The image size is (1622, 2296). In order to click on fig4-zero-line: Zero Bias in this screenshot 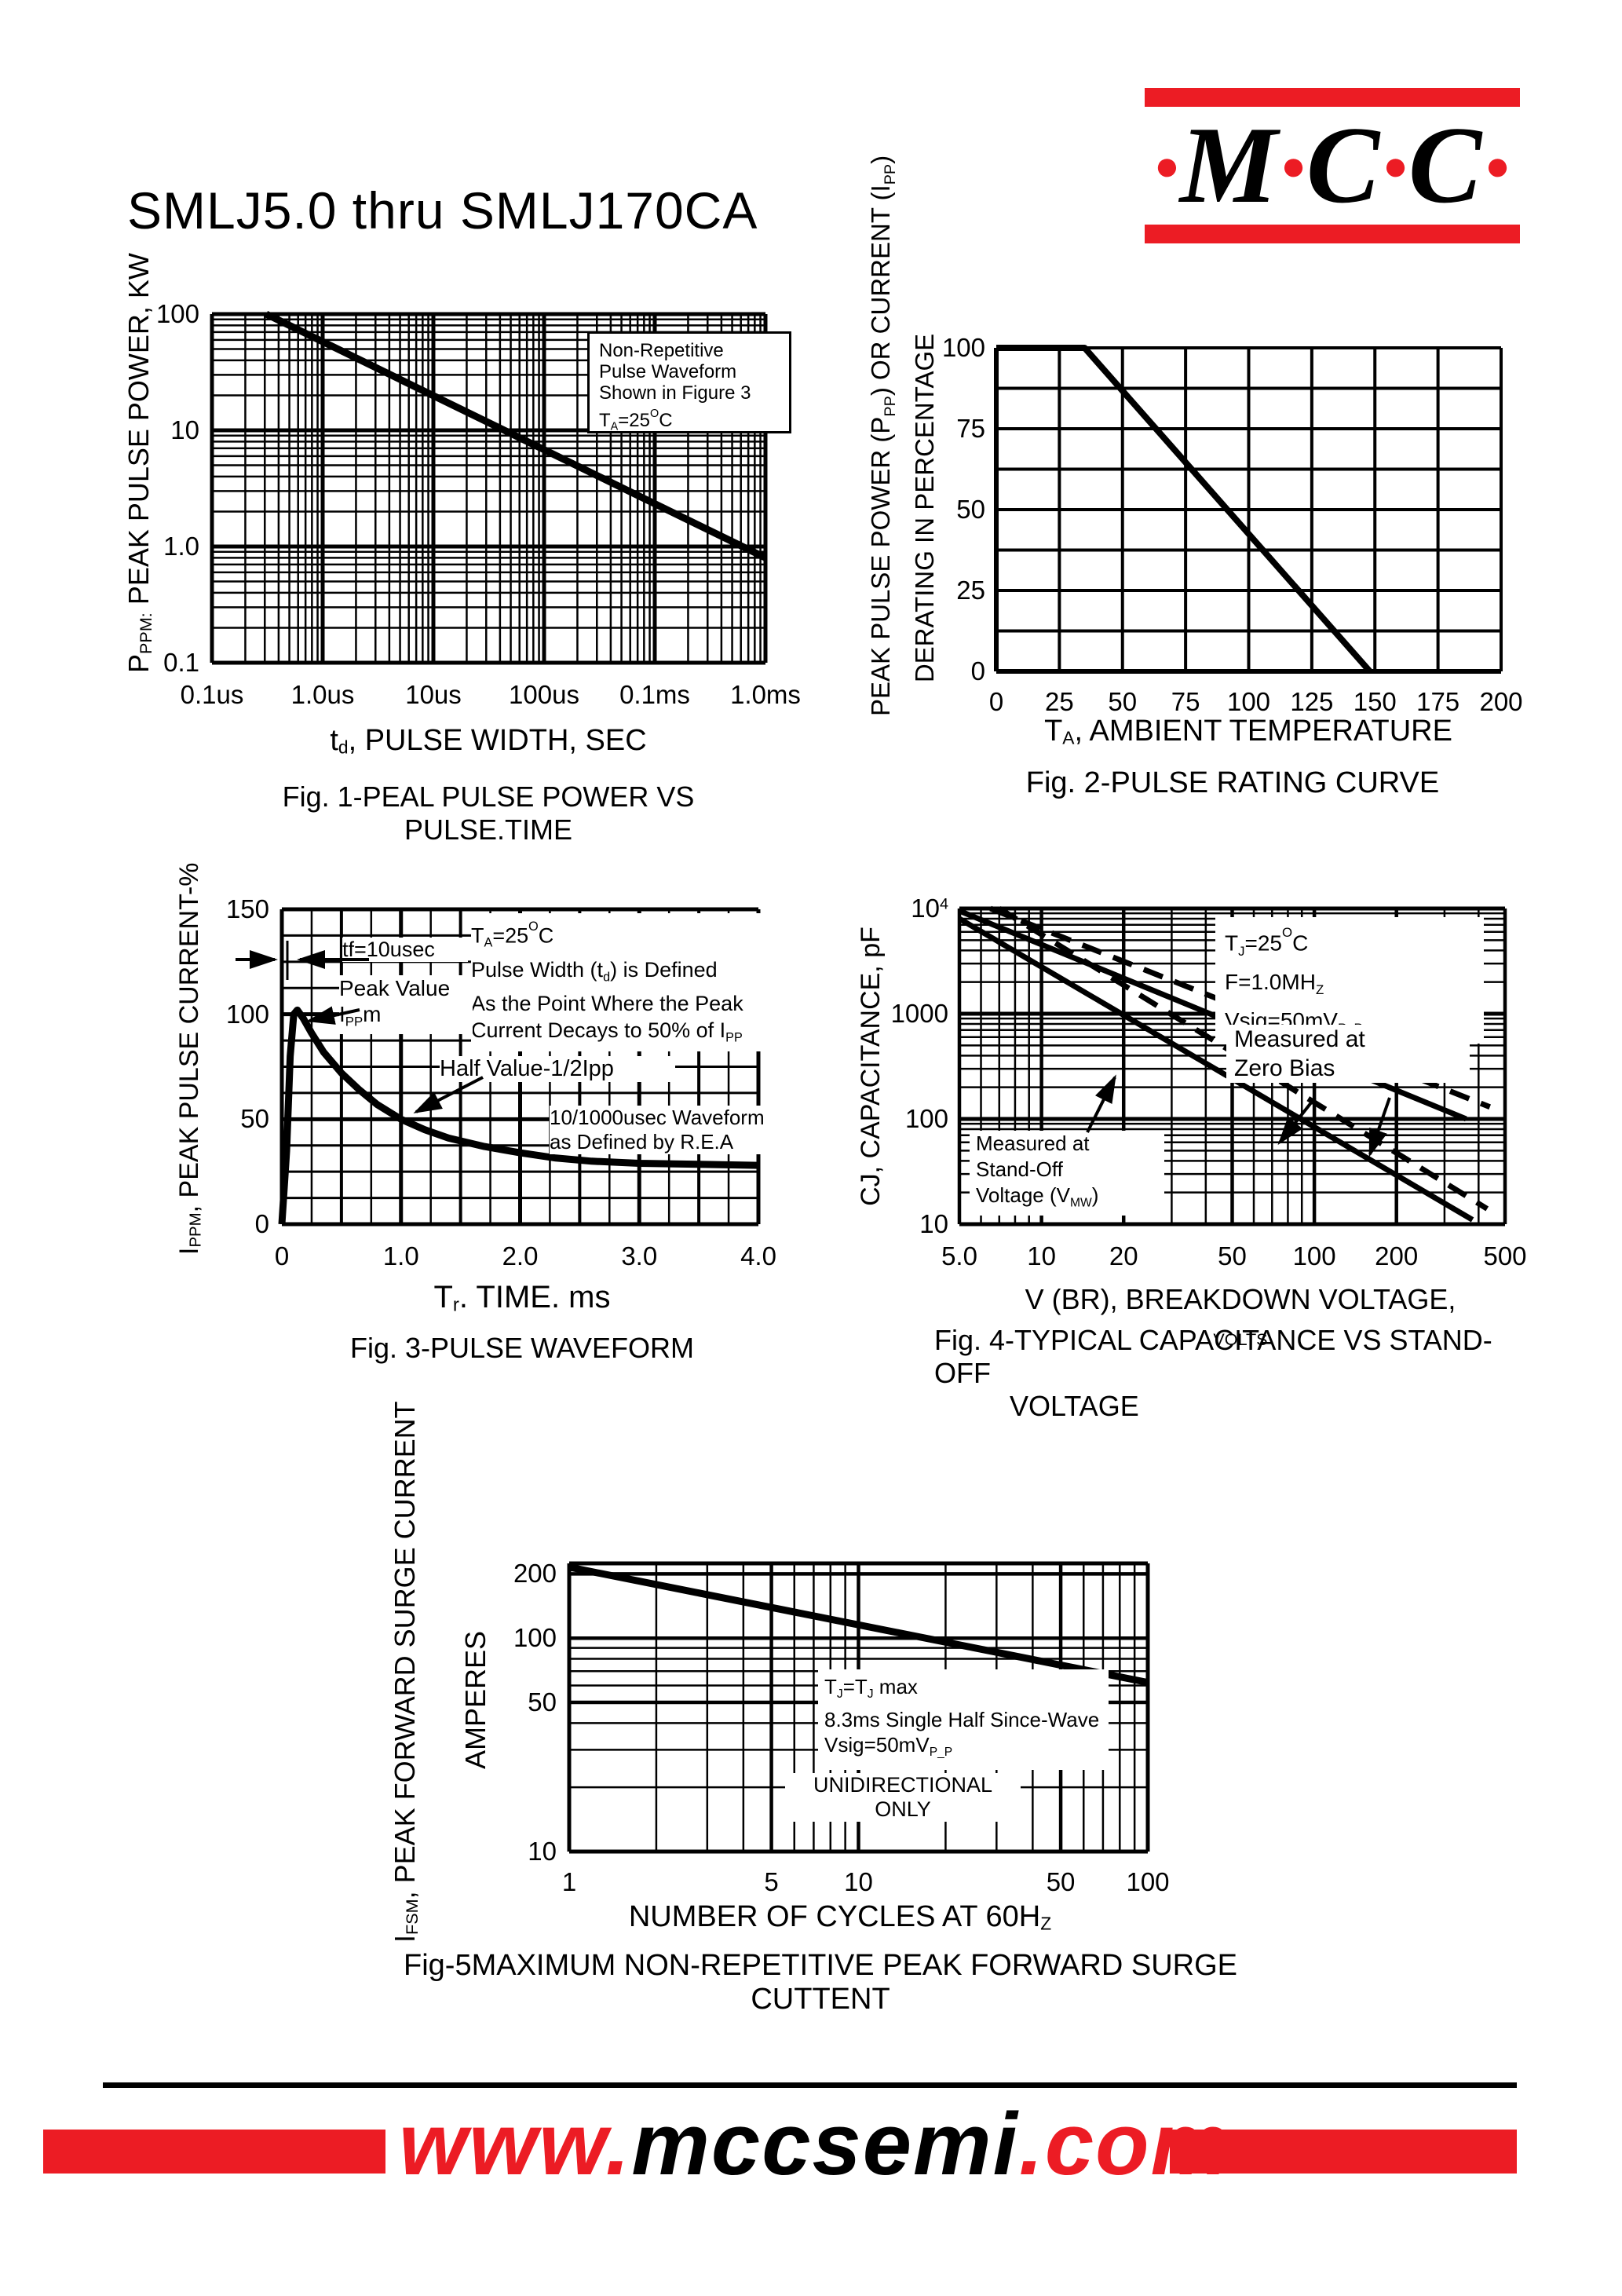, I will do `click(1284, 1068)`.